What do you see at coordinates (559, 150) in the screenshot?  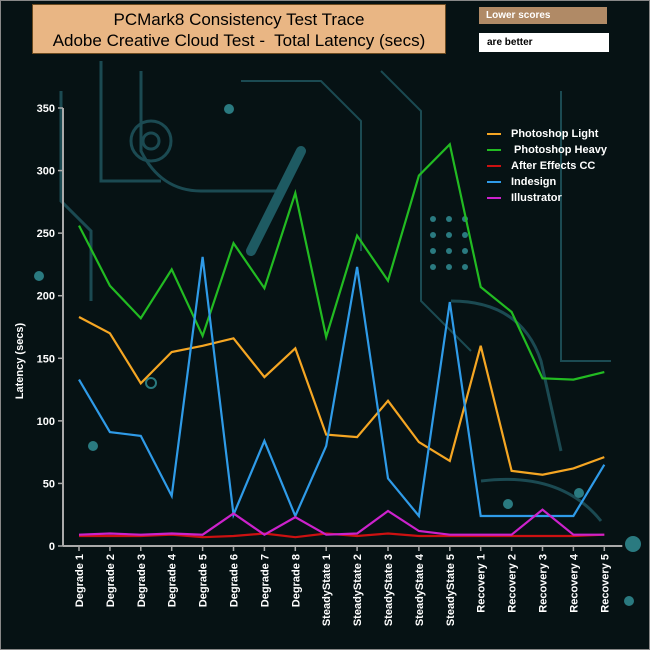 I see `legend-label: Photoshop Heavy` at bounding box center [559, 150].